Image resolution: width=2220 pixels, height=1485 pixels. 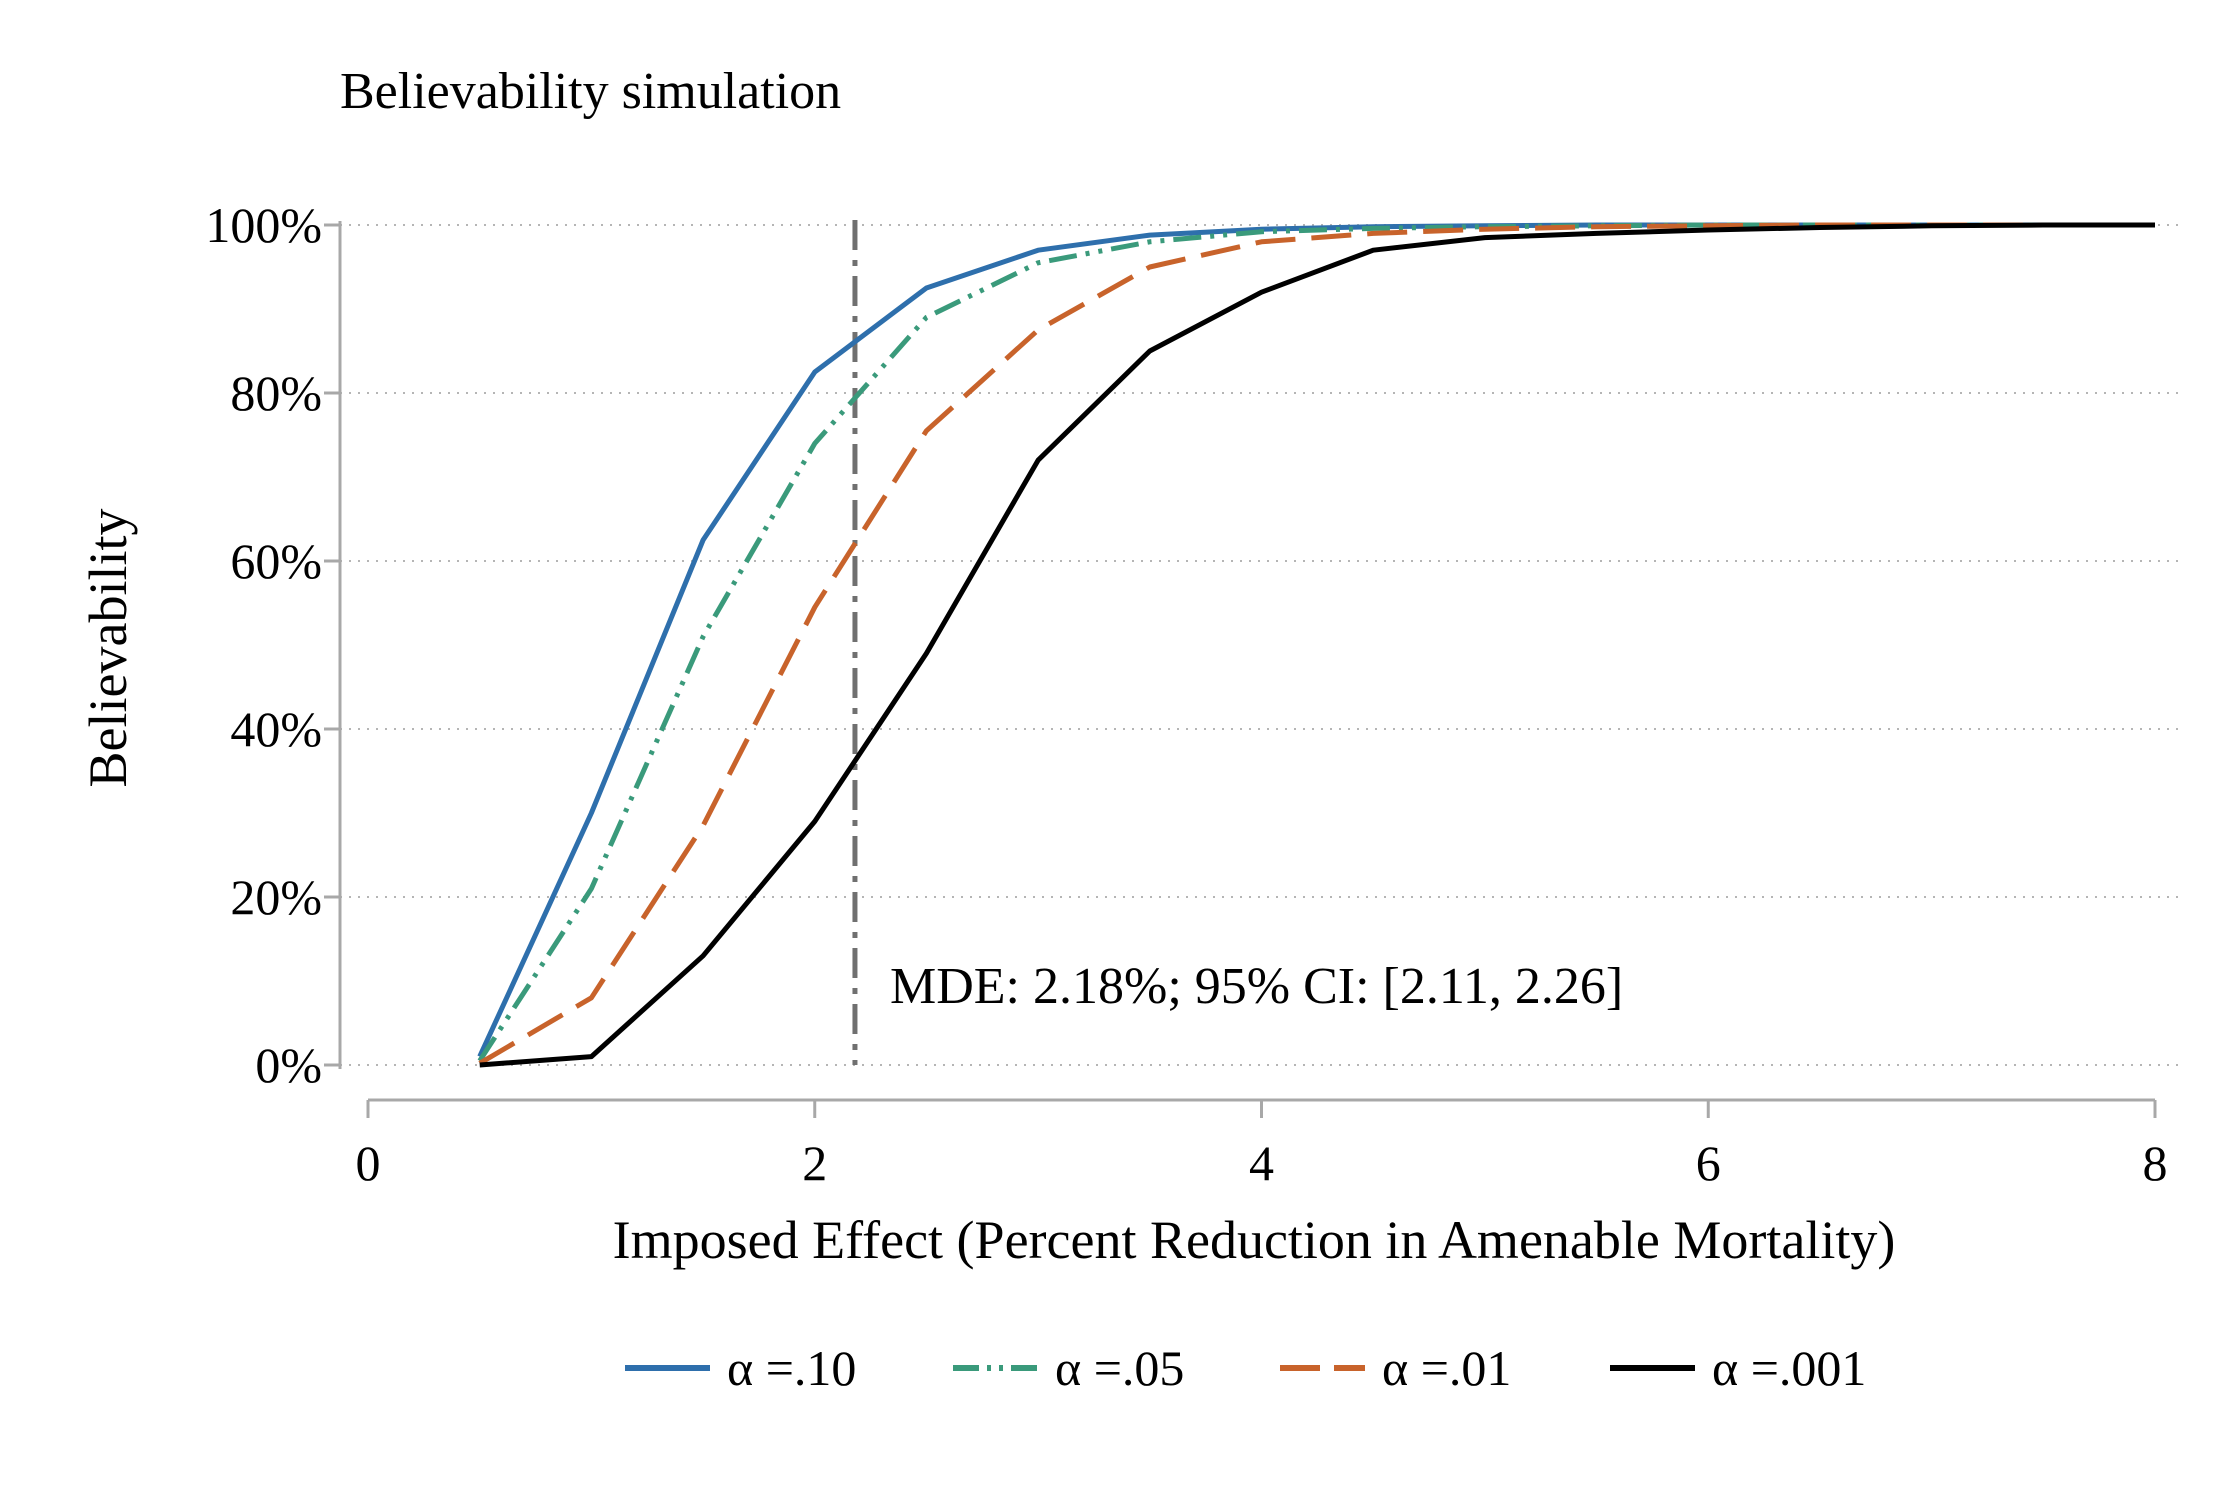 I want to click on y-tick-label: 100%, so click(x=263, y=225).